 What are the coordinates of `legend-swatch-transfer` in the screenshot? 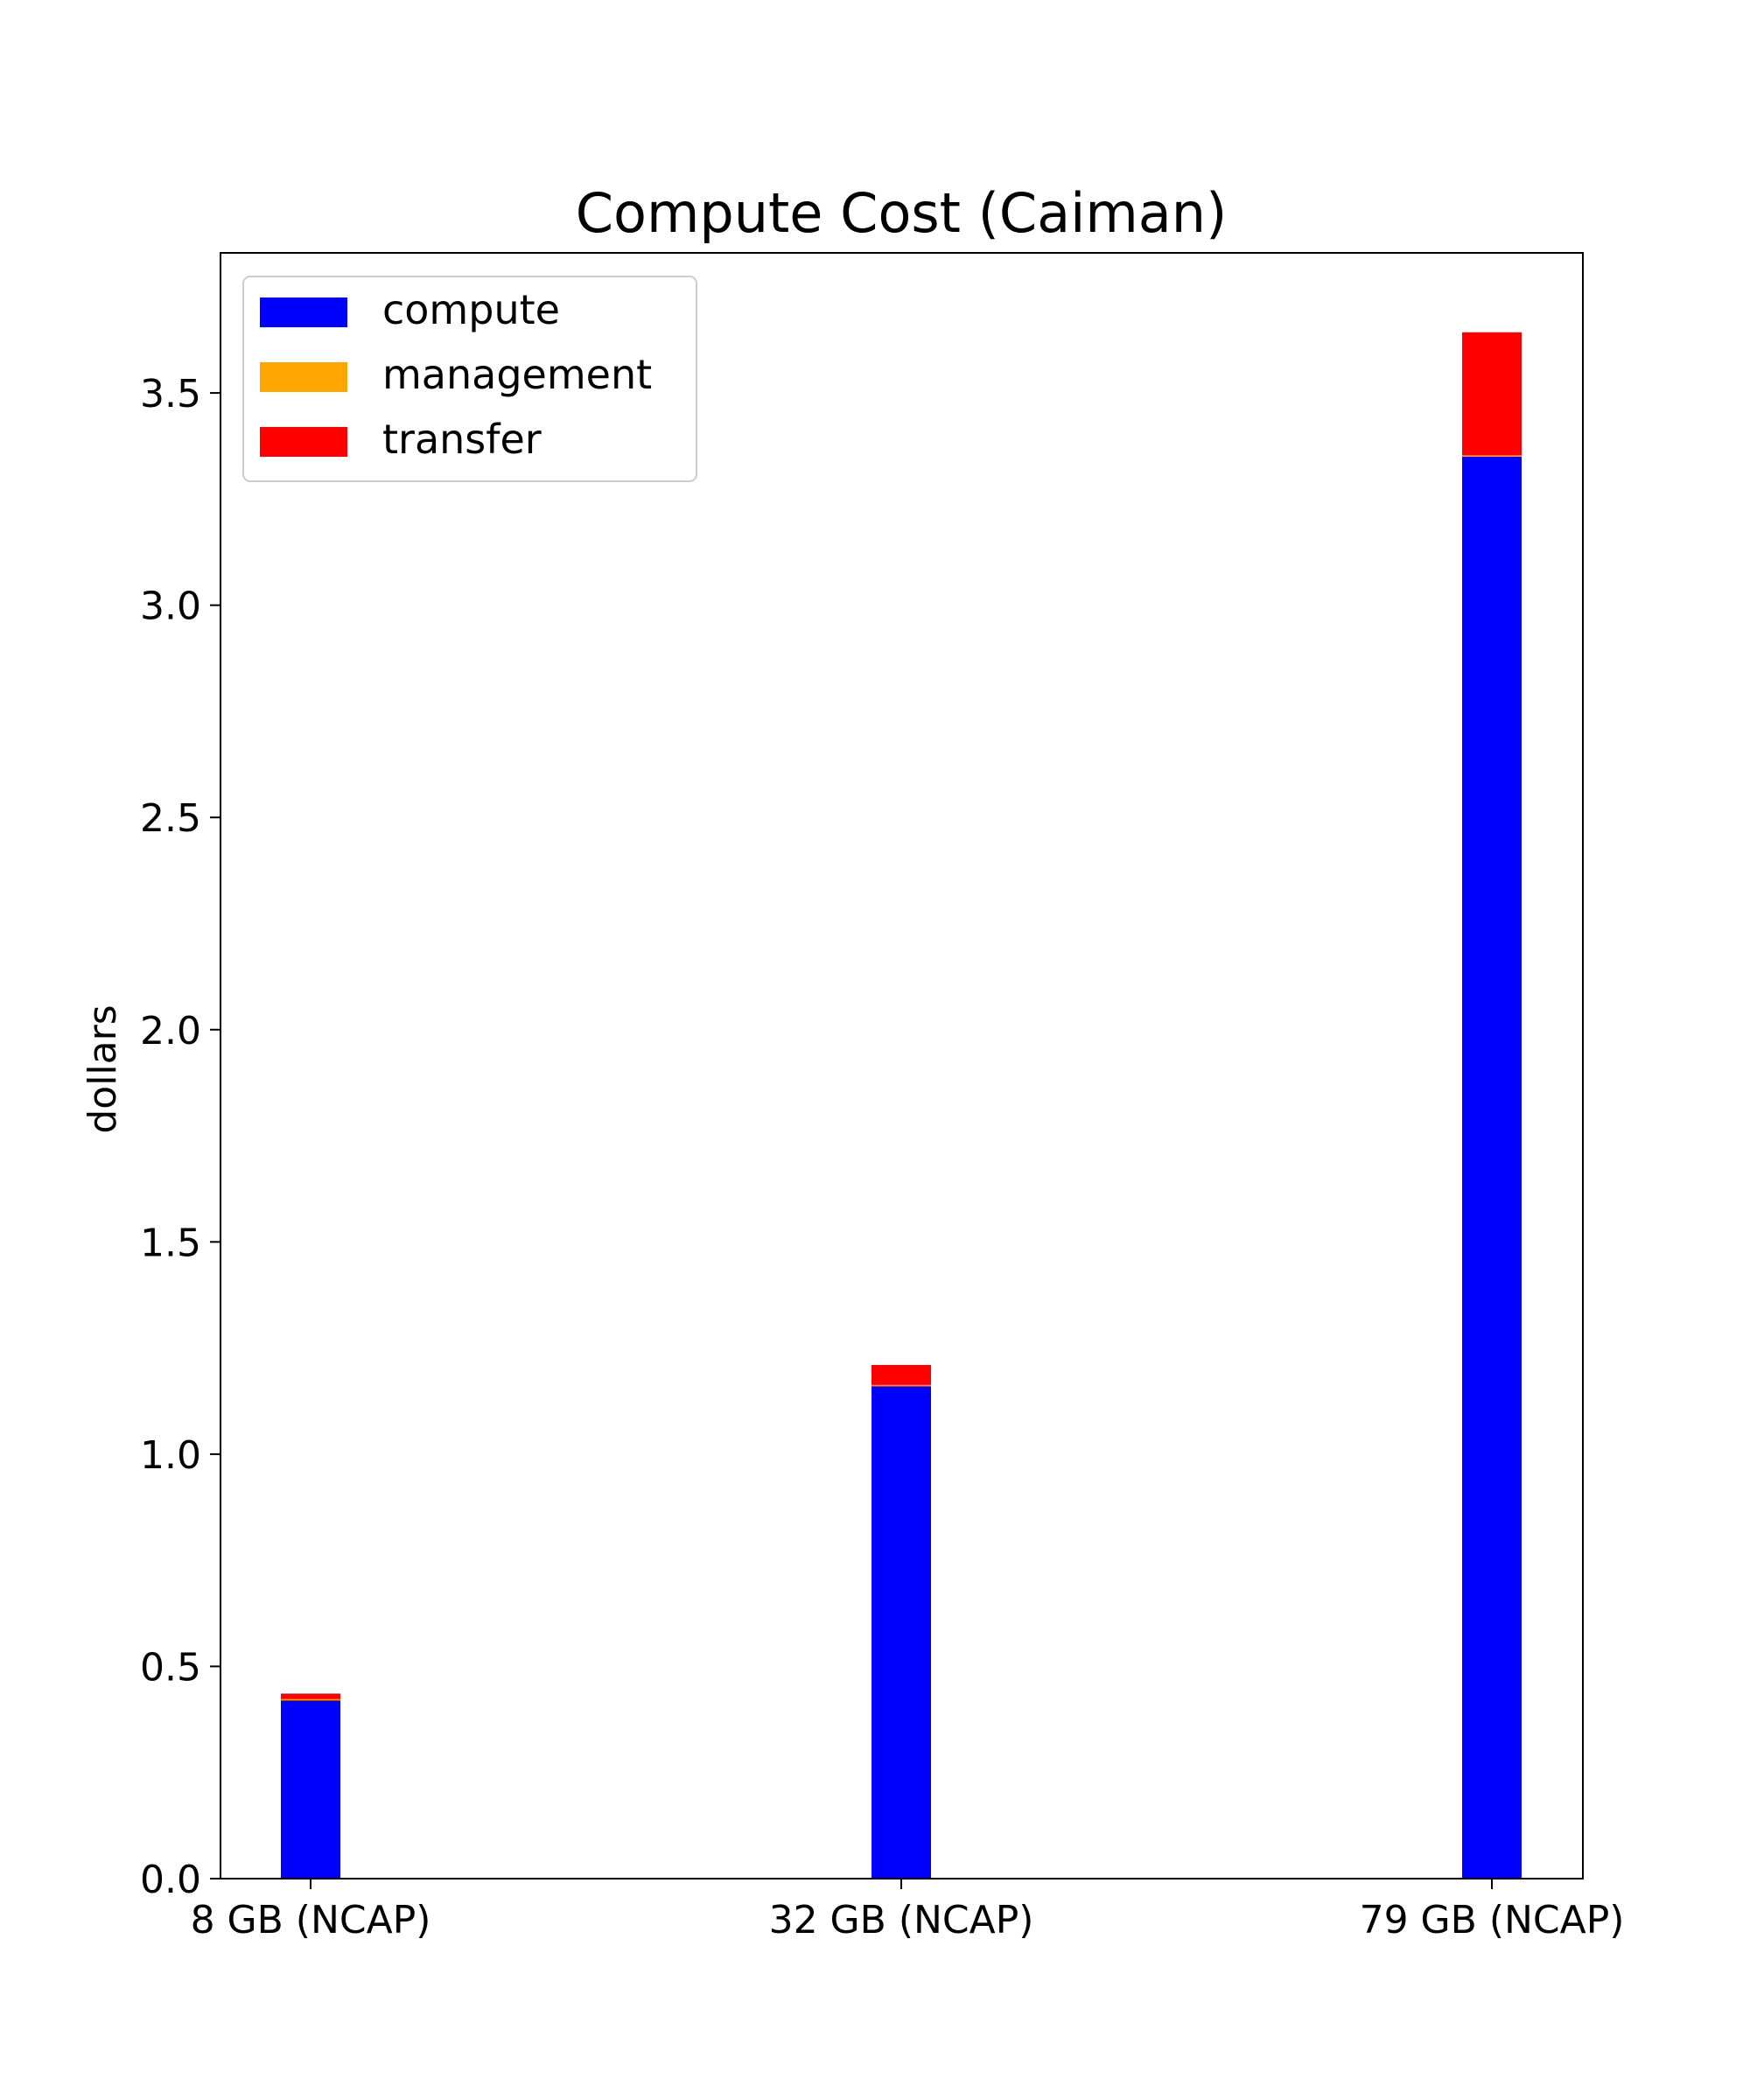 It's located at (303, 442).